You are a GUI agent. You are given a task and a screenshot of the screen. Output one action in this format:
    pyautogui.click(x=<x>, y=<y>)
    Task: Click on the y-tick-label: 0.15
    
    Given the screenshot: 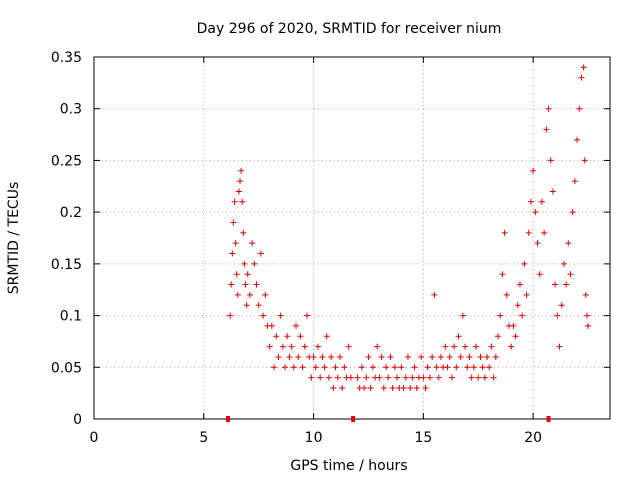 What is the action you would take?
    pyautogui.click(x=66, y=265)
    